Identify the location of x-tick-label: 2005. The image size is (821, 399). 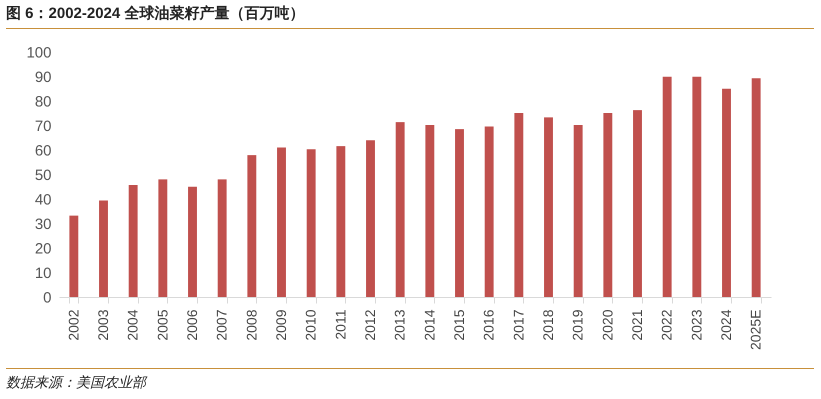
(162, 325).